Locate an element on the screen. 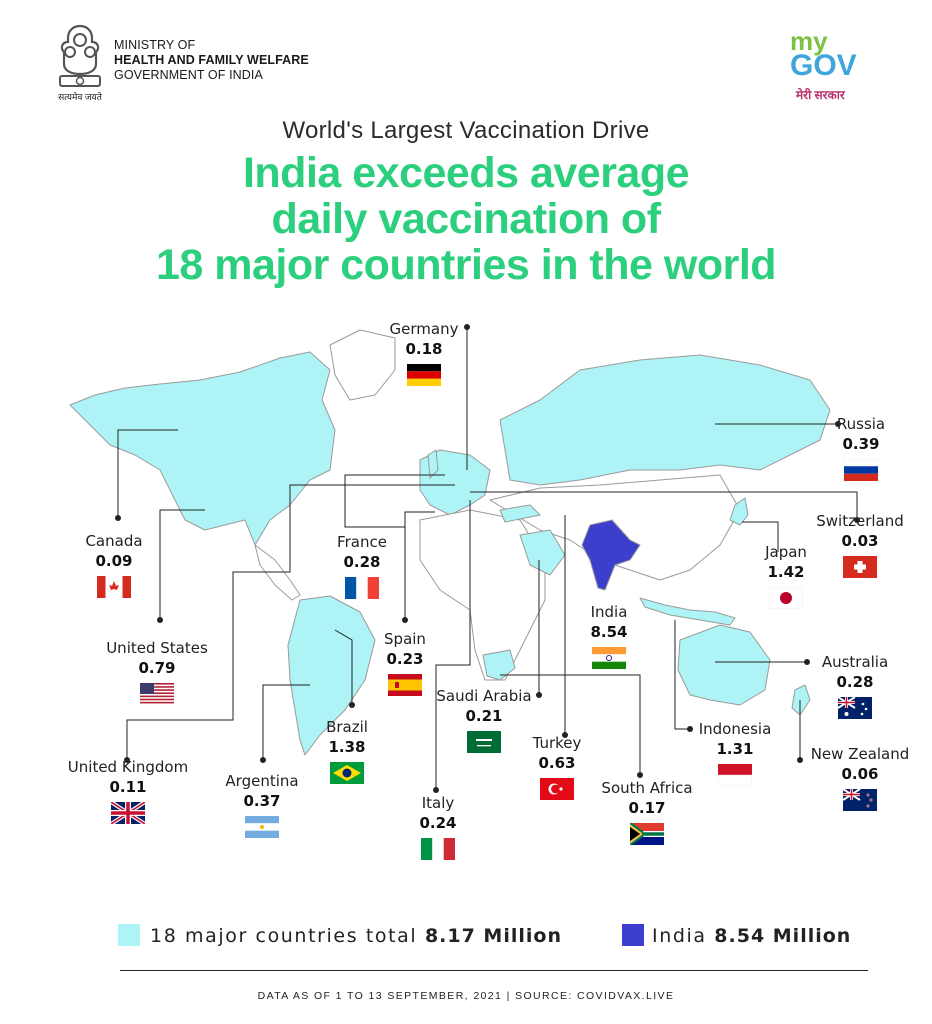  country-label-south-africa: South Africa 0.17 is located at coordinates (647, 812).